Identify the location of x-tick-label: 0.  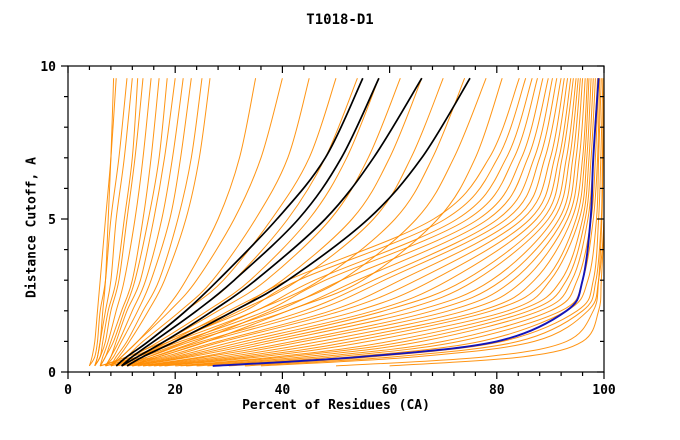
(68, 390).